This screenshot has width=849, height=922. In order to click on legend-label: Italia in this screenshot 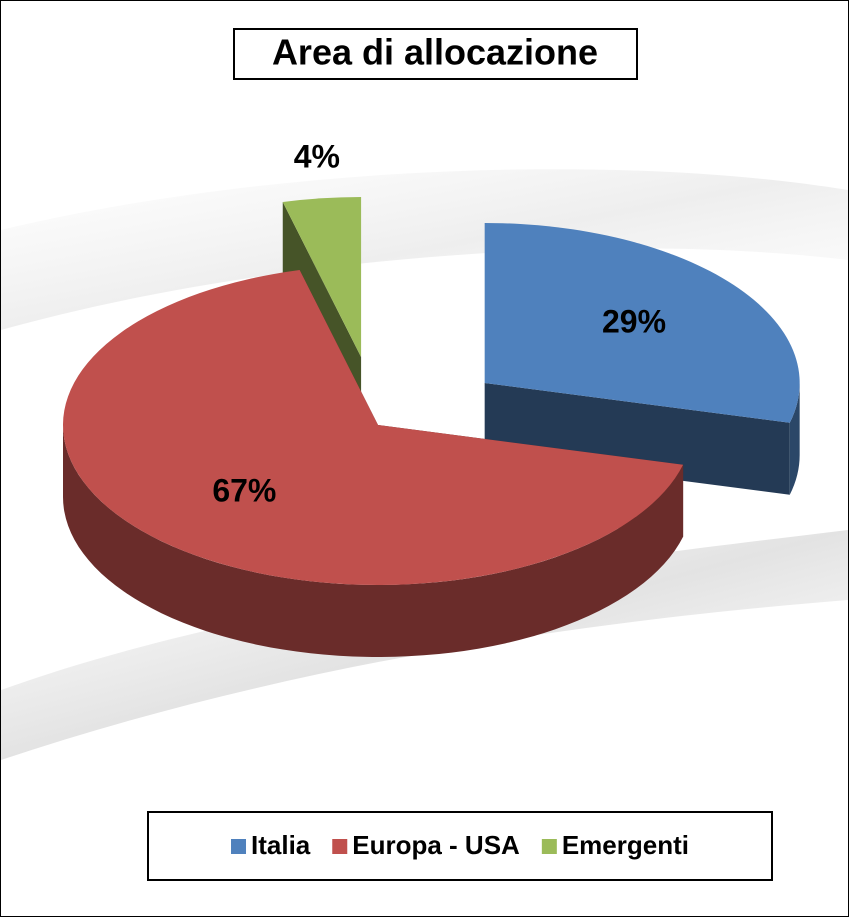, I will do `click(281, 845)`.